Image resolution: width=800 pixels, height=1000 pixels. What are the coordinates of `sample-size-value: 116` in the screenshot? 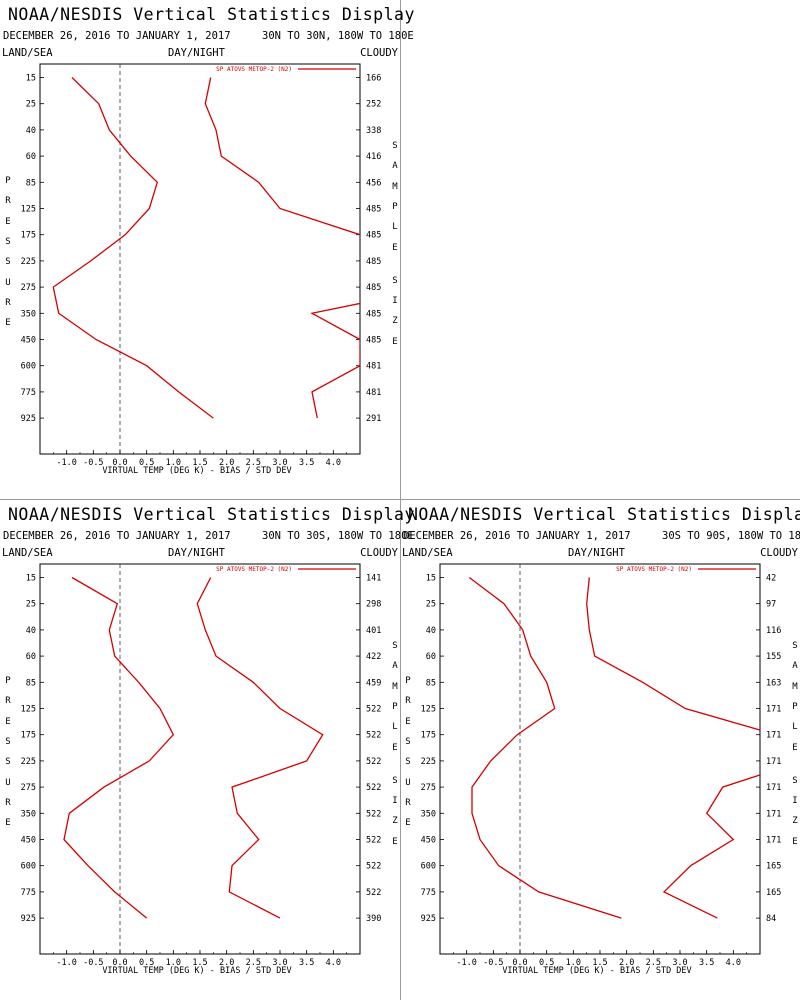 It's located at (773, 631).